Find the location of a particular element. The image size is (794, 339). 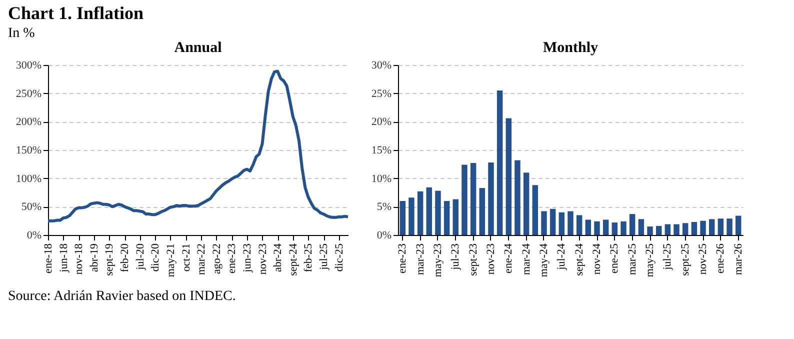

x-tick-label: ene-26 is located at coordinates (720, 258).